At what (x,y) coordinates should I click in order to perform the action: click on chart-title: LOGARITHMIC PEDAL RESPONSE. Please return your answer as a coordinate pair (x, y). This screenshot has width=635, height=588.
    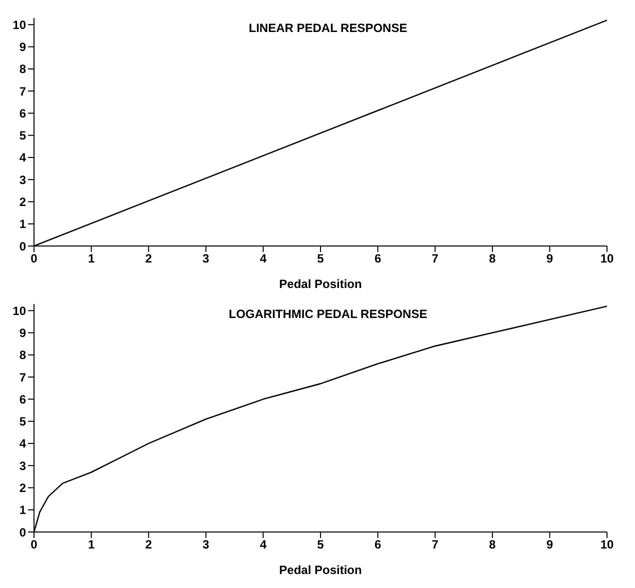
    Looking at the image, I should click on (328, 314).